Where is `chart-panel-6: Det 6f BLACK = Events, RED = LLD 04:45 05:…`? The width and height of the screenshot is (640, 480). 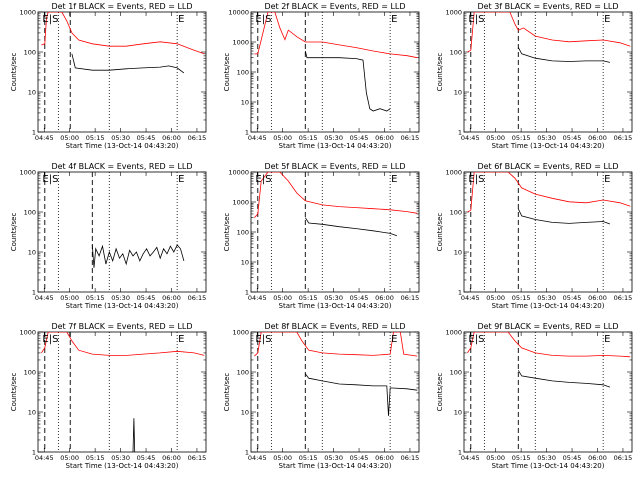 chart-panel-6: Det 6f BLACK = Events, RED = LLD 04:45 05:… is located at coordinates (534, 236).